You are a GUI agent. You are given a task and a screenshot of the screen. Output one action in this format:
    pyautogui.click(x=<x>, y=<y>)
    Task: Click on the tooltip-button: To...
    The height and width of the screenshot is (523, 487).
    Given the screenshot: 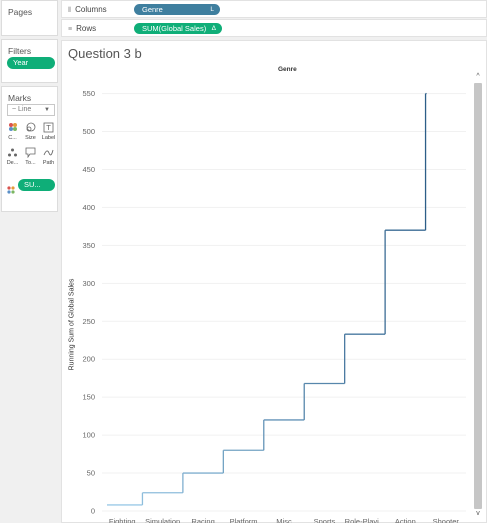 What is the action you would take?
    pyautogui.click(x=30, y=158)
    